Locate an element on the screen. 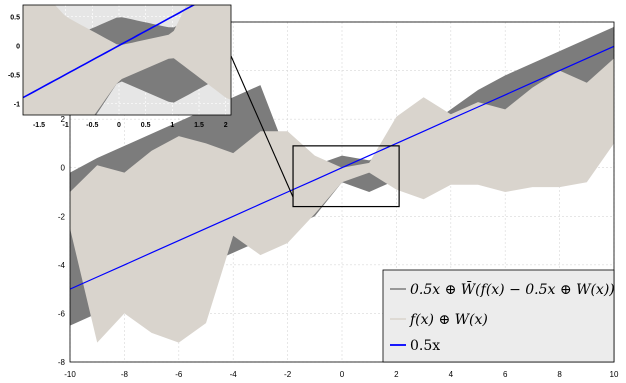  main-x-tick-label: 4 is located at coordinates (451, 374).